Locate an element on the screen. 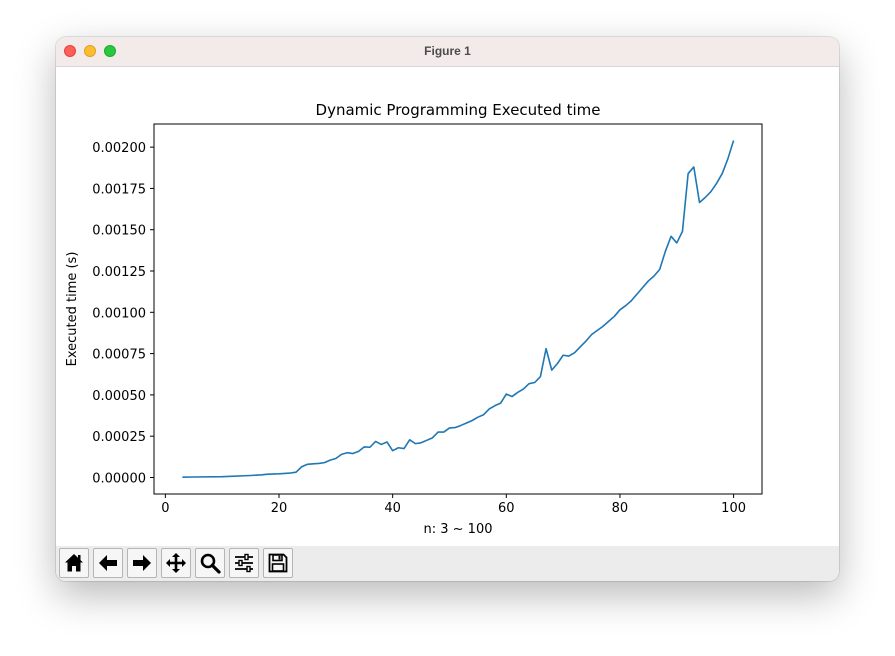 The image size is (895, 656). y-tick-label: 0.00125 is located at coordinates (119, 272).